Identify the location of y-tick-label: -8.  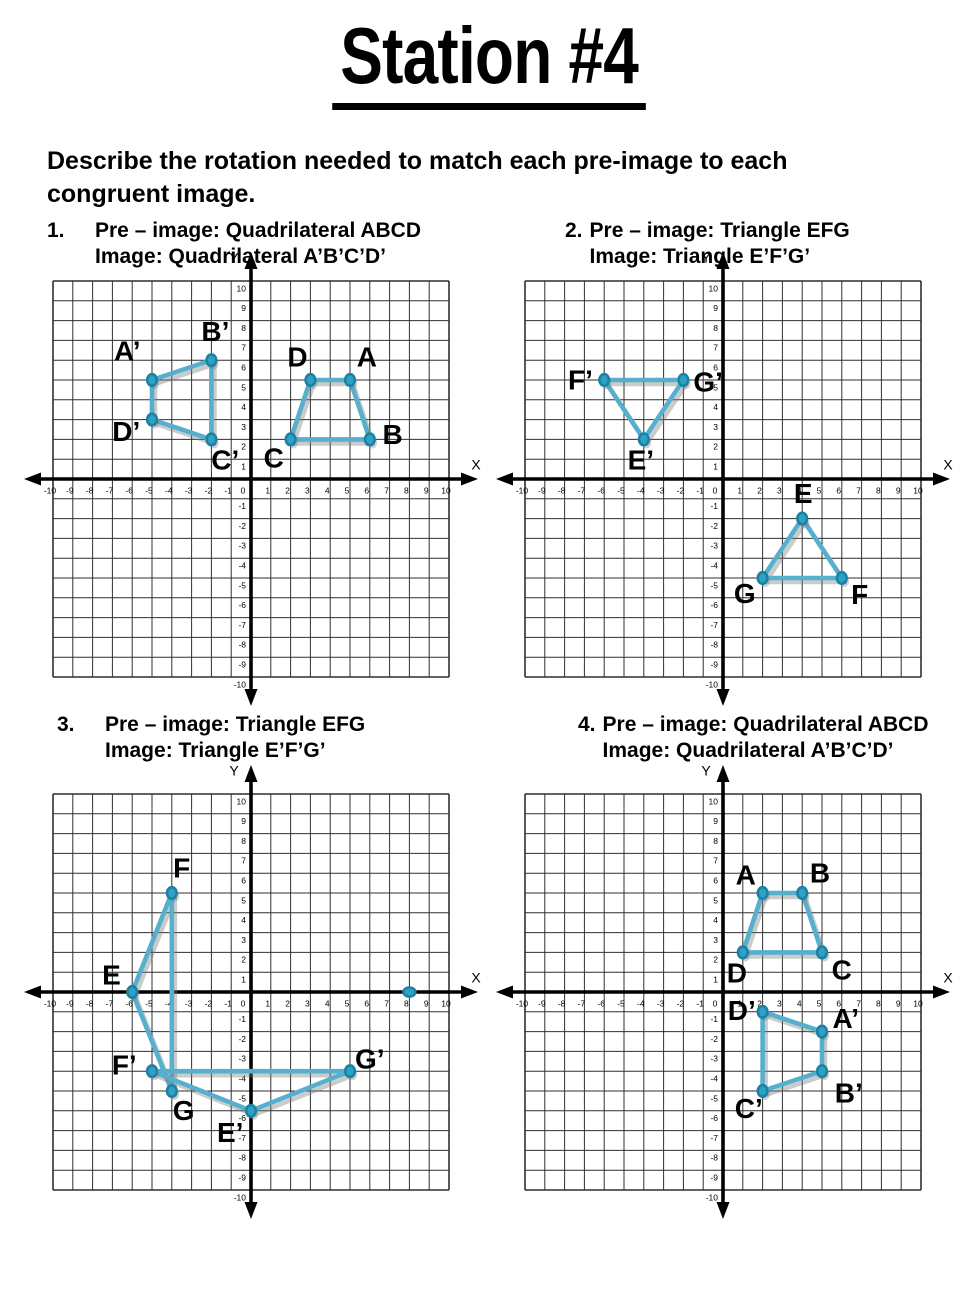
(714, 645).